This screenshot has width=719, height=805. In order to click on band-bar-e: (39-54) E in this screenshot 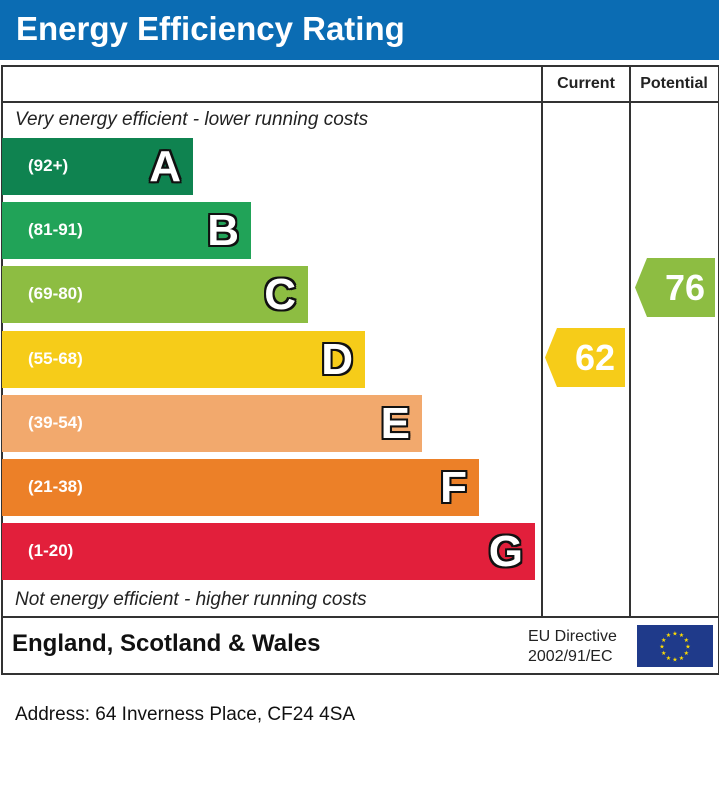, I will do `click(212, 423)`.